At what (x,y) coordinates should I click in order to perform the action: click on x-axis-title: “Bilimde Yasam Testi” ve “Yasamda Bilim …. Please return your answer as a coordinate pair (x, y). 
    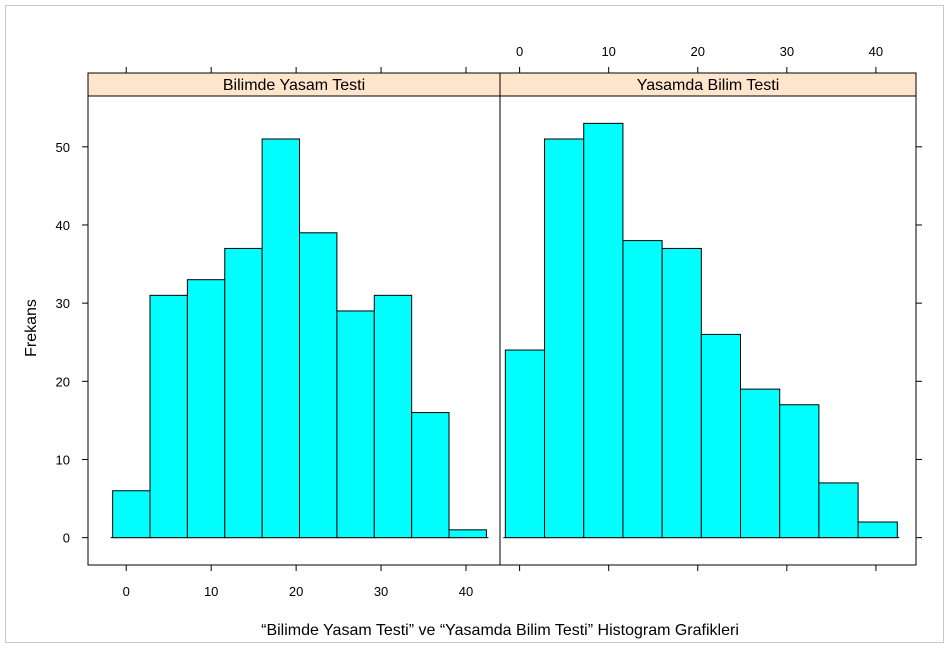
    Looking at the image, I should click on (500, 630).